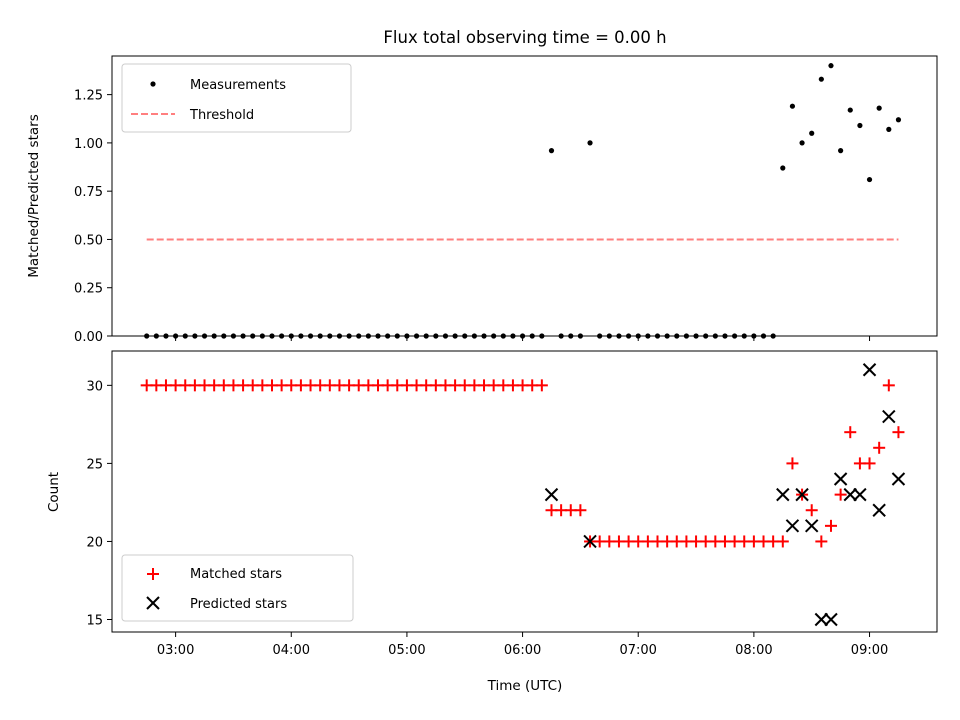 The height and width of the screenshot is (720, 960). Describe the element at coordinates (238, 604) in the screenshot. I see `legend-label-predicted: Predicted stars` at that location.